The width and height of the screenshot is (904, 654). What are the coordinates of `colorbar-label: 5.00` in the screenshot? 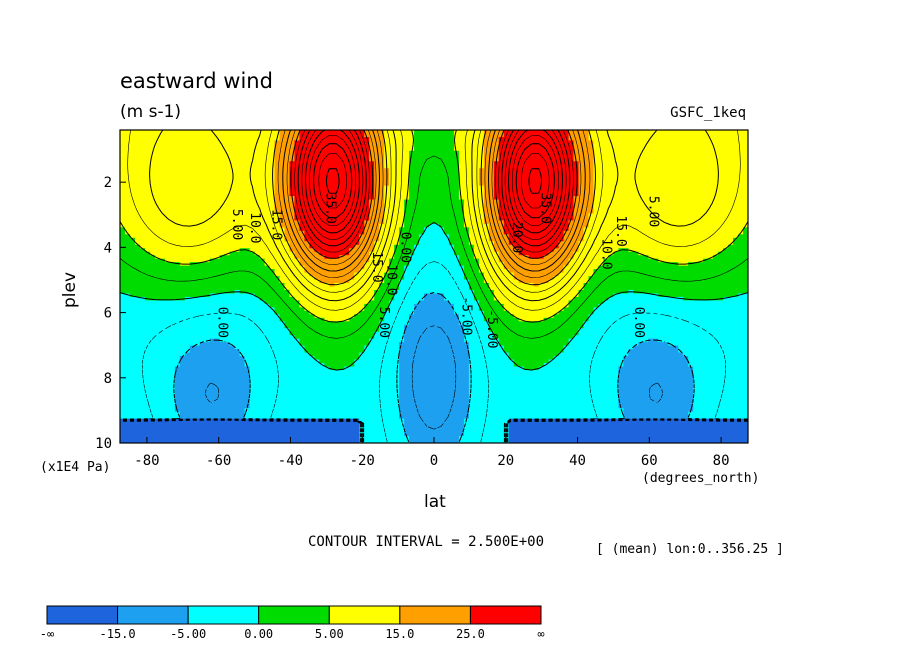 It's located at (329, 634).